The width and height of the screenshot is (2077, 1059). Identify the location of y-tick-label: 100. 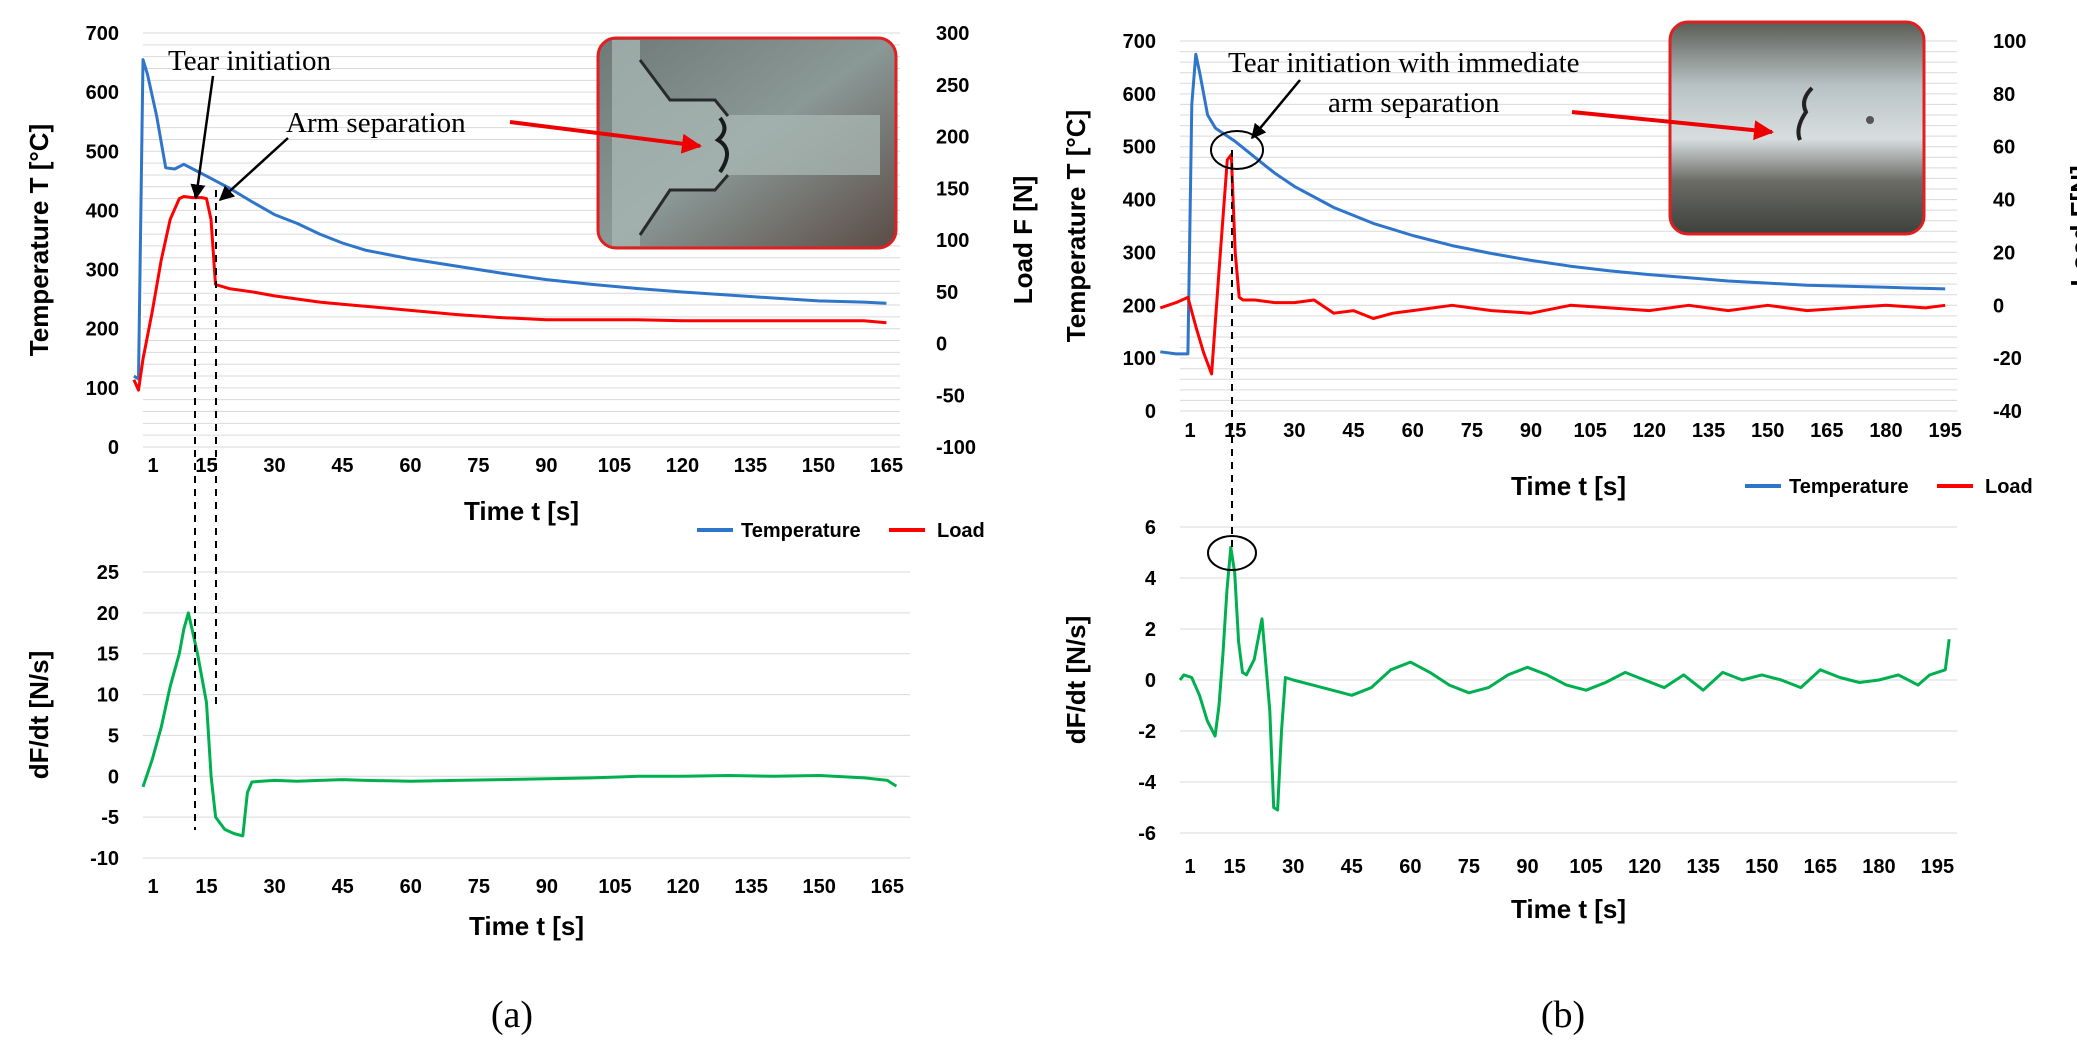
(102, 389).